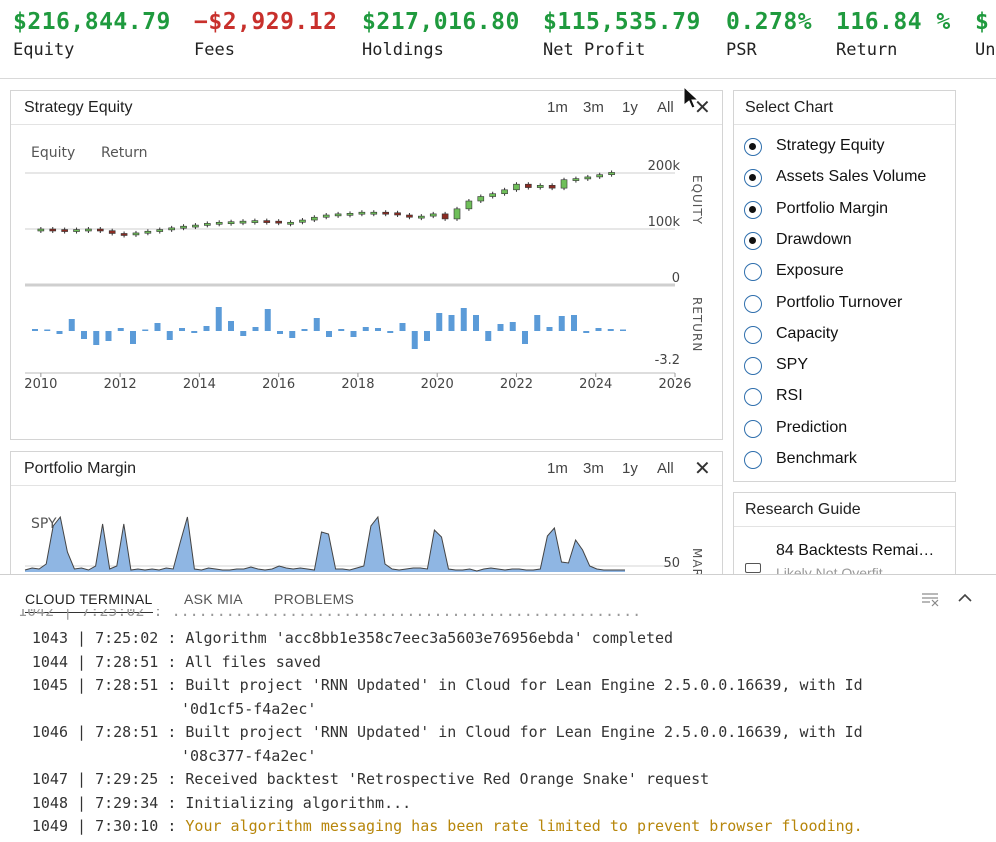 The width and height of the screenshot is (996, 842). I want to click on stat-holdings: $217,016.80 Holdings, so click(441, 34).